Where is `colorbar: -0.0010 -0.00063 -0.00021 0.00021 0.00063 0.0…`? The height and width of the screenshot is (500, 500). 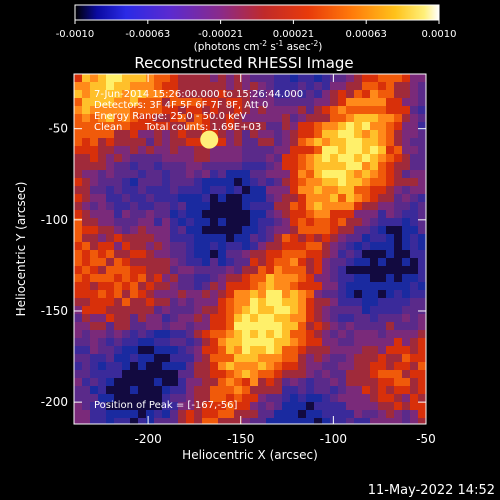 colorbar: -0.0010 -0.00063 -0.00021 0.00021 0.00063 0.0… is located at coordinates (256, 28).